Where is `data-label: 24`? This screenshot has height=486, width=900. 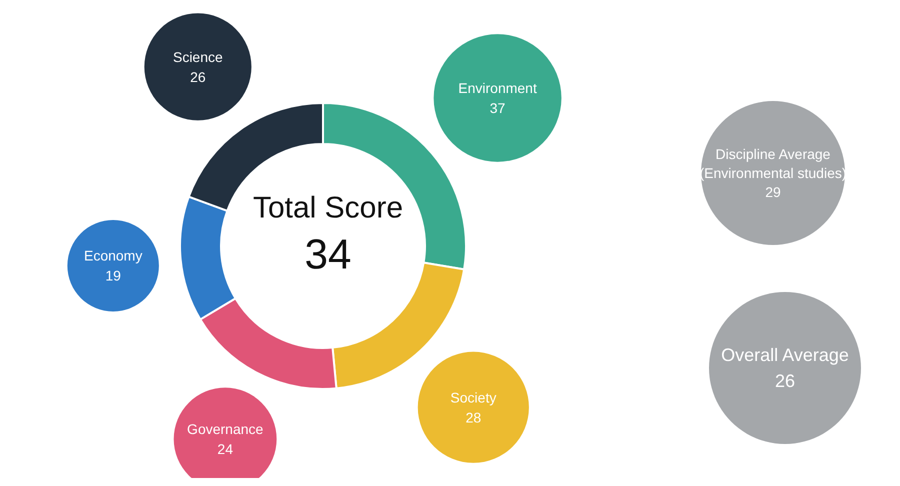 data-label: 24 is located at coordinates (225, 449).